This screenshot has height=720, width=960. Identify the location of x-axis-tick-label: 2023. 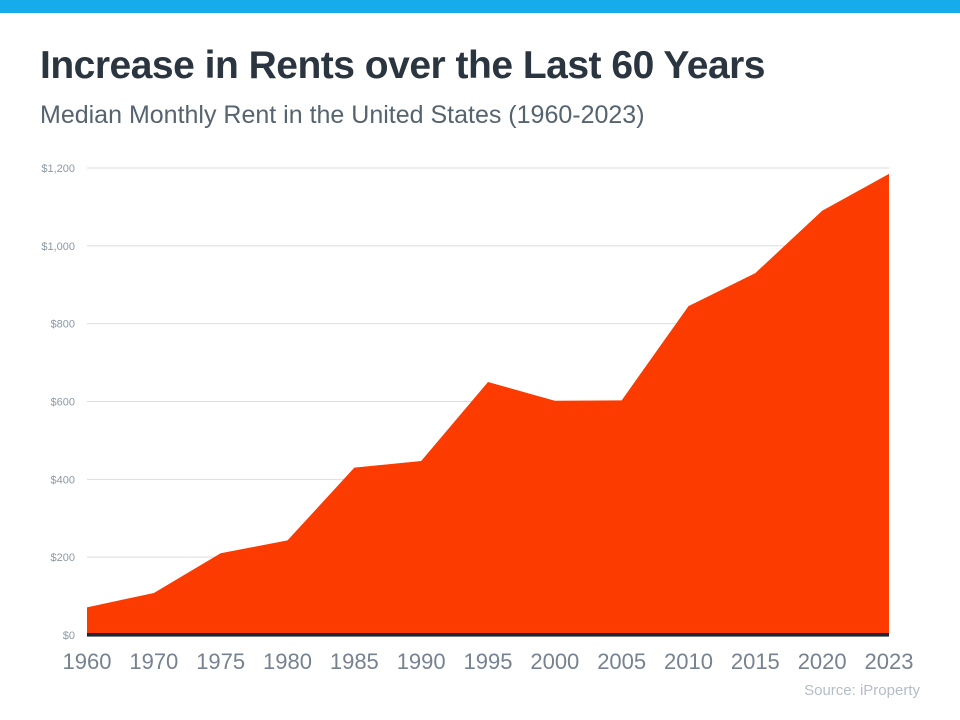
(889, 661).